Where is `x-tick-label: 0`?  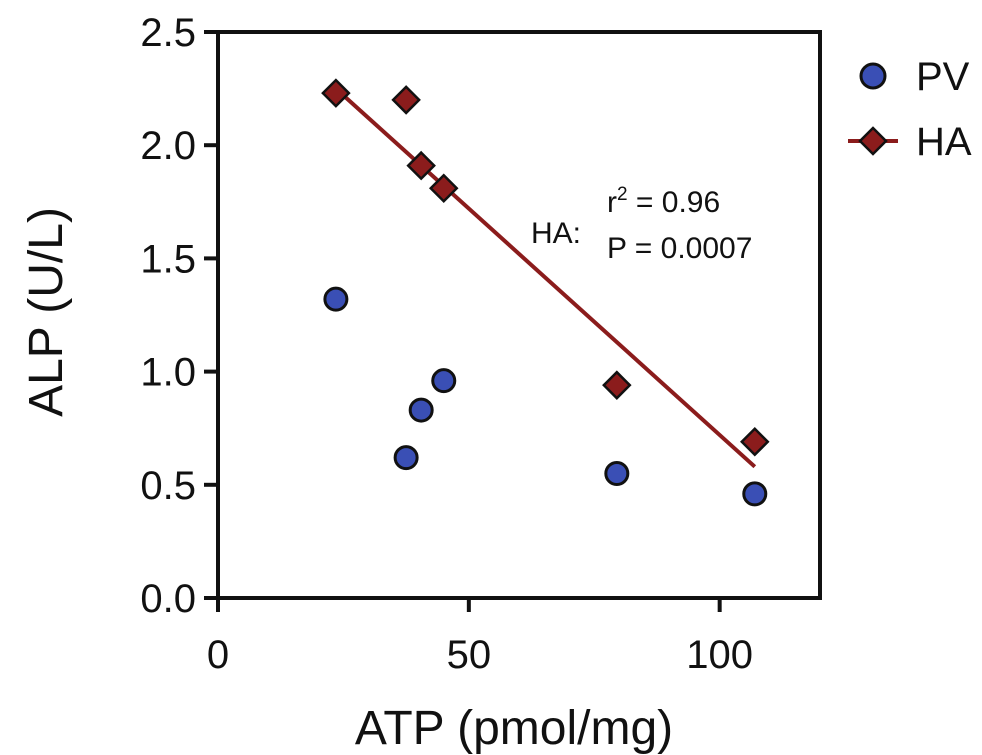
x-tick-label: 0 is located at coordinates (218, 655).